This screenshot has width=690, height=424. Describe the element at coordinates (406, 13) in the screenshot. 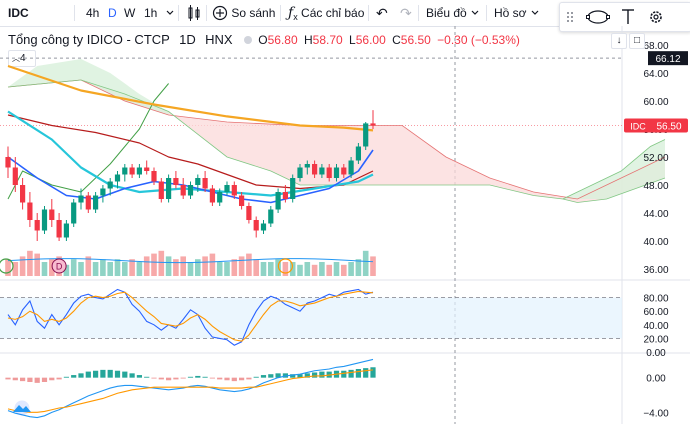

I see `redo-icon: ↷` at that location.